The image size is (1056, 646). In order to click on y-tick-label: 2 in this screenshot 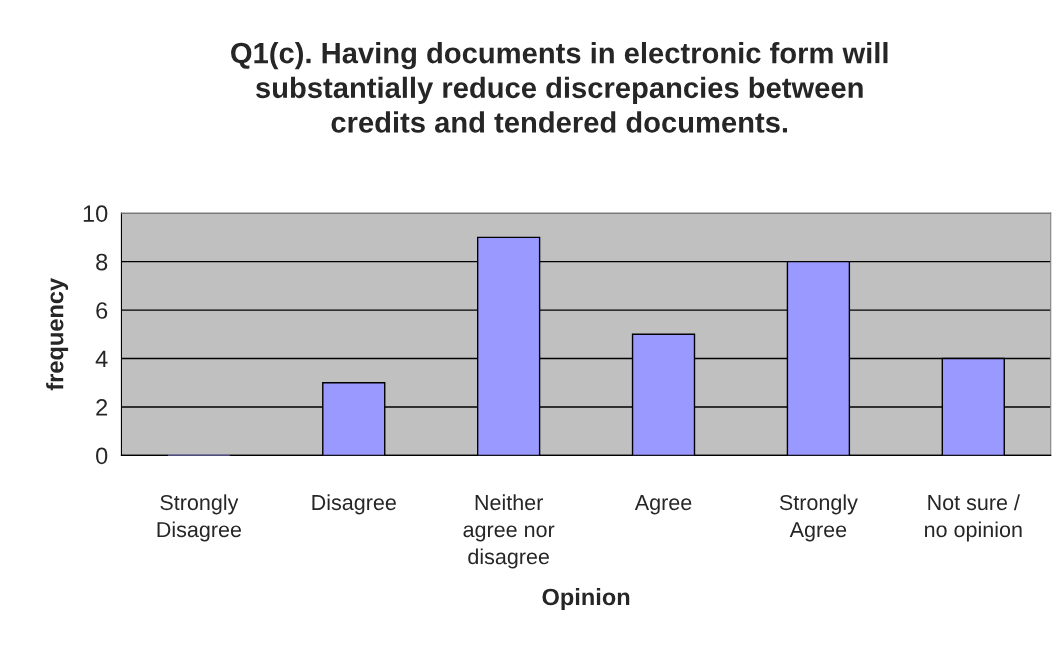, I will do `click(102, 407)`.